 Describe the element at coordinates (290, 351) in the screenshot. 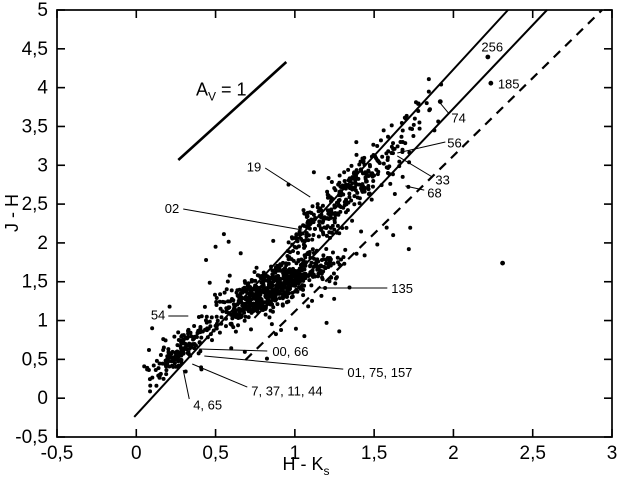

I see `annotation-label: 00, 66` at that location.